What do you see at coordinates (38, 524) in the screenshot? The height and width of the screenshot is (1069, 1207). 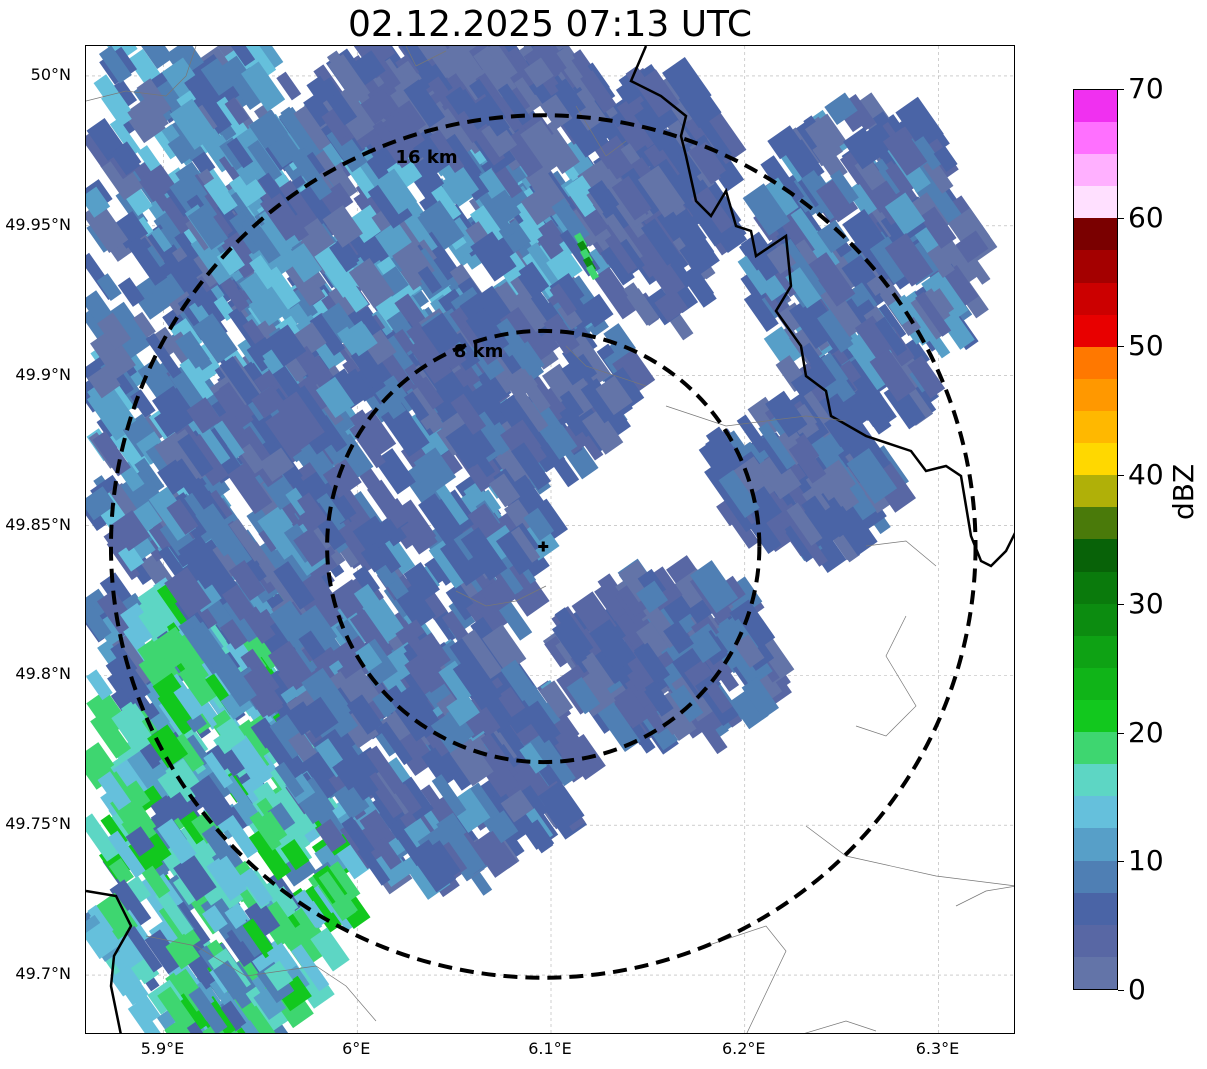 I see `y-tick-label: 49.85°N` at bounding box center [38, 524].